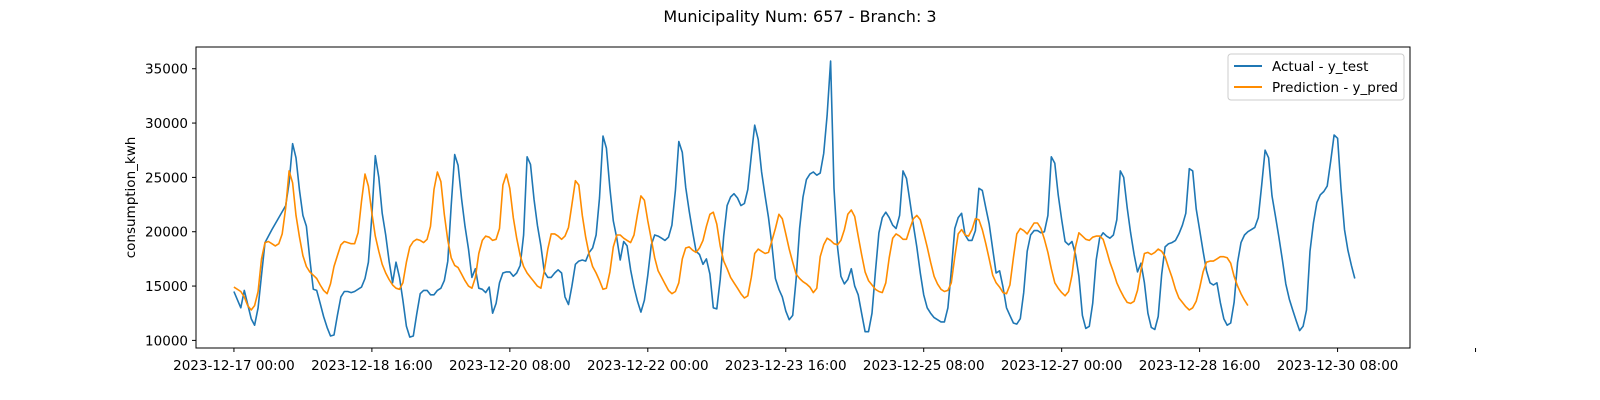 The height and width of the screenshot is (400, 1600). Describe the element at coordinates (1200, 366) in the screenshot. I see `x-tick-label: 2023-12-28 16:00` at that location.